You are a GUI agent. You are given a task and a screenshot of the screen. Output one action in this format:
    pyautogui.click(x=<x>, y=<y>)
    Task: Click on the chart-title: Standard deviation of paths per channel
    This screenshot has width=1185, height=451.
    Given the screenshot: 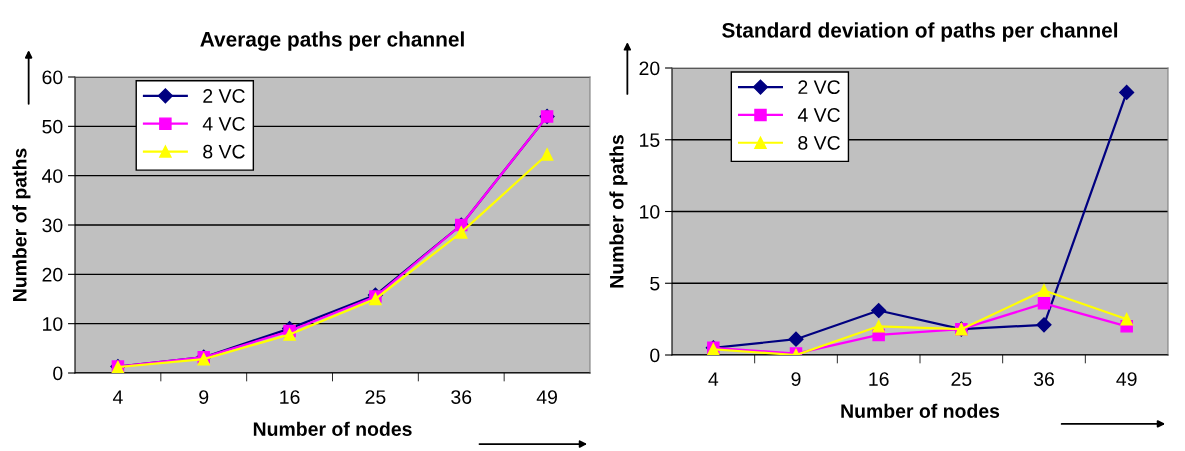 What is the action you would take?
    pyautogui.click(x=920, y=32)
    